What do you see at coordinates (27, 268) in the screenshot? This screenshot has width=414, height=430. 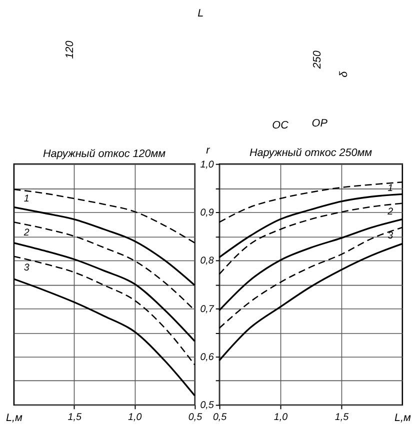 I see `series-label: 3` at bounding box center [27, 268].